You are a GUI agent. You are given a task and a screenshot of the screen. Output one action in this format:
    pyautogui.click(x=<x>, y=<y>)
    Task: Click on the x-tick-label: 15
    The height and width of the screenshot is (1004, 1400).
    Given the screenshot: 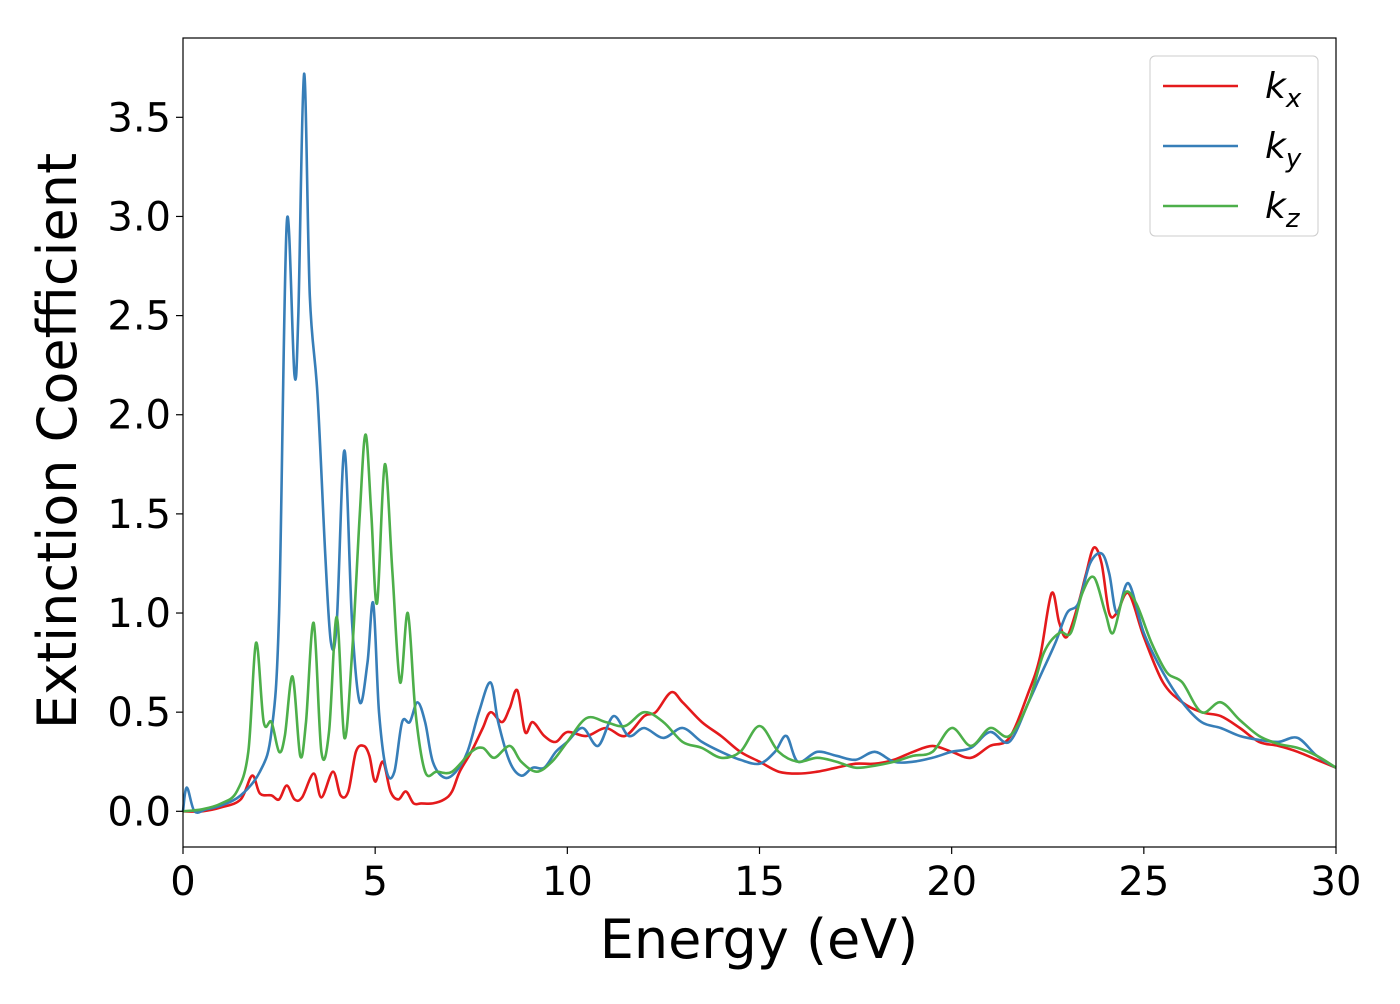 What is the action you would take?
    pyautogui.click(x=759, y=882)
    